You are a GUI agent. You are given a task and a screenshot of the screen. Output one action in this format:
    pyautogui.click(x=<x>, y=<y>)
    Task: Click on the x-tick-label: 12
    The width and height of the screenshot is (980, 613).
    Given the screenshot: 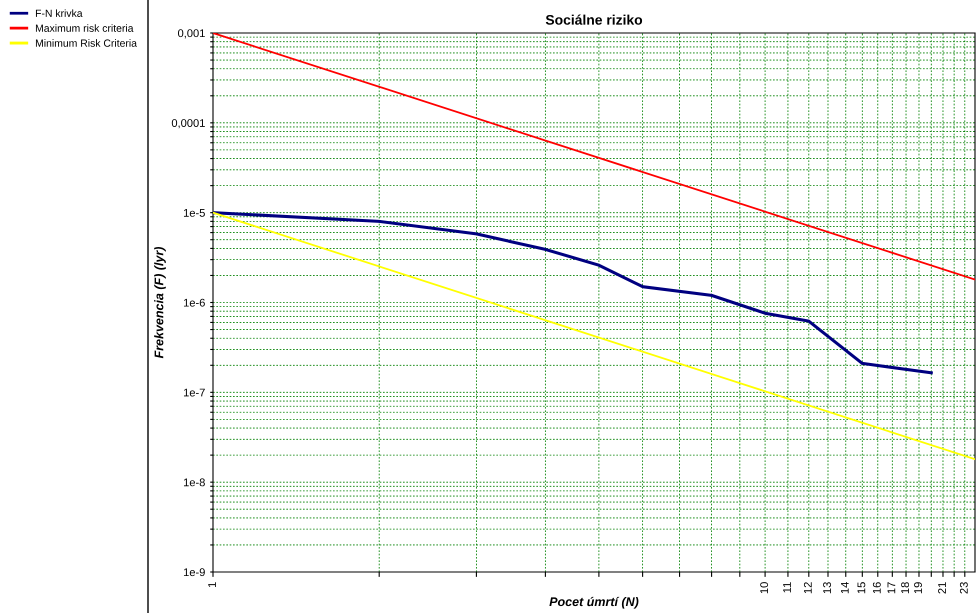 What is the action you would take?
    pyautogui.click(x=808, y=588)
    